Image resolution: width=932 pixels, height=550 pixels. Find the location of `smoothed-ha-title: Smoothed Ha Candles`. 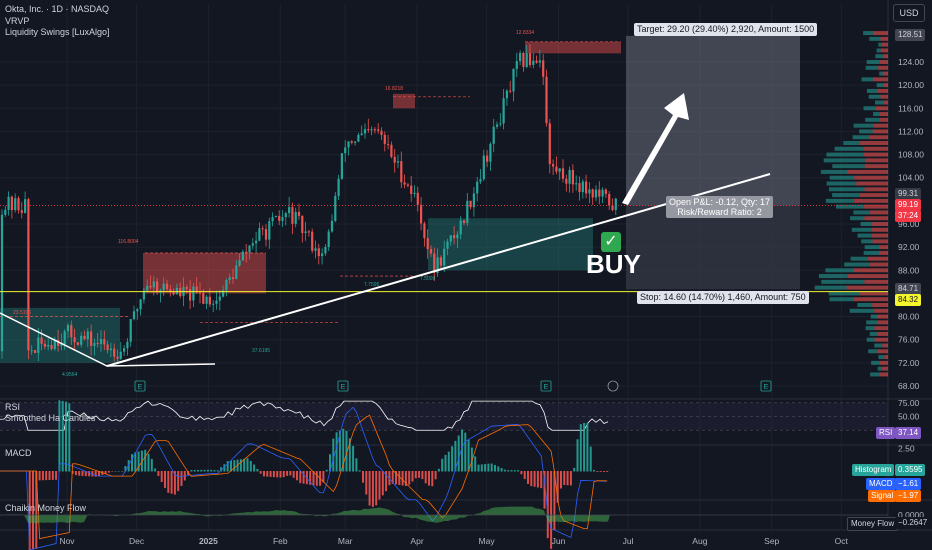

smoothed-ha-title: Smoothed Ha Candles is located at coordinates (50, 418).